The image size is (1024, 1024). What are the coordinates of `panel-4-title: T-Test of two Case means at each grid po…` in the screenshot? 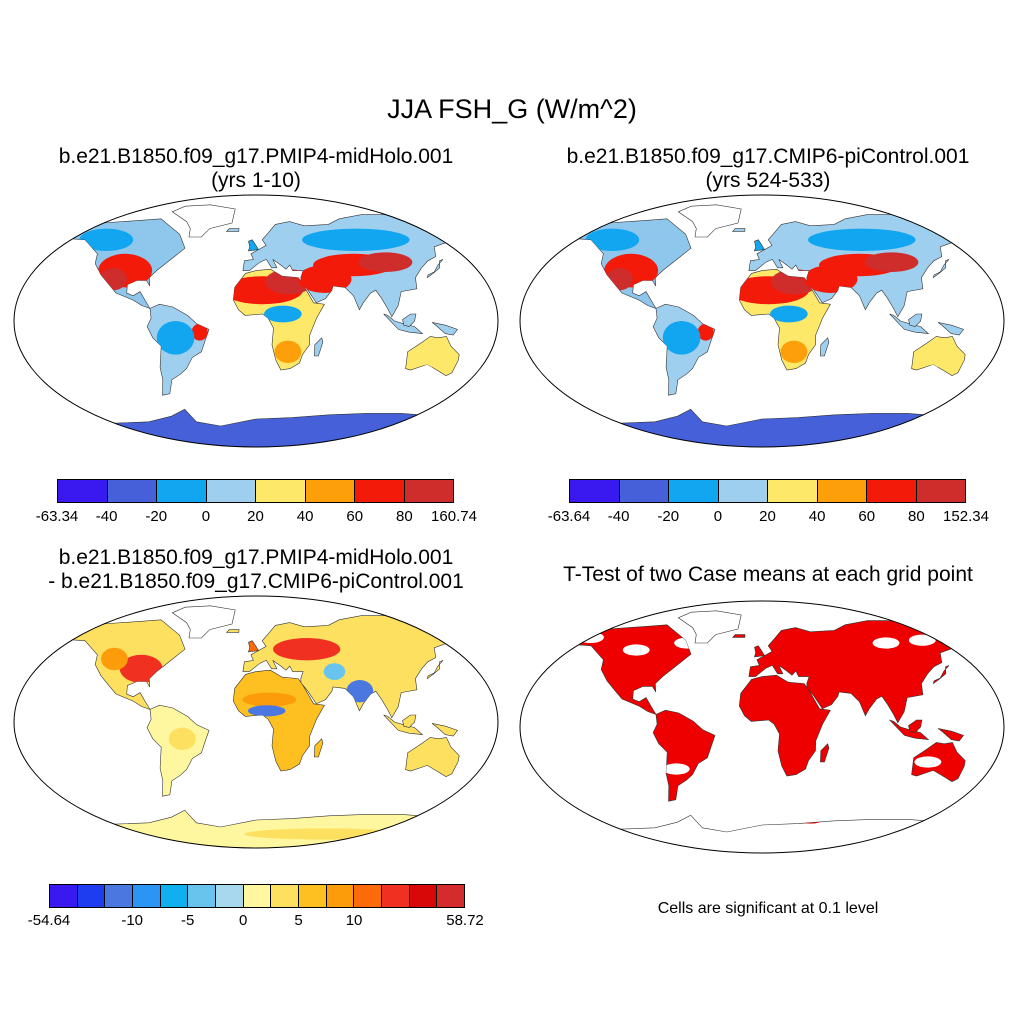 It's located at (768, 574).